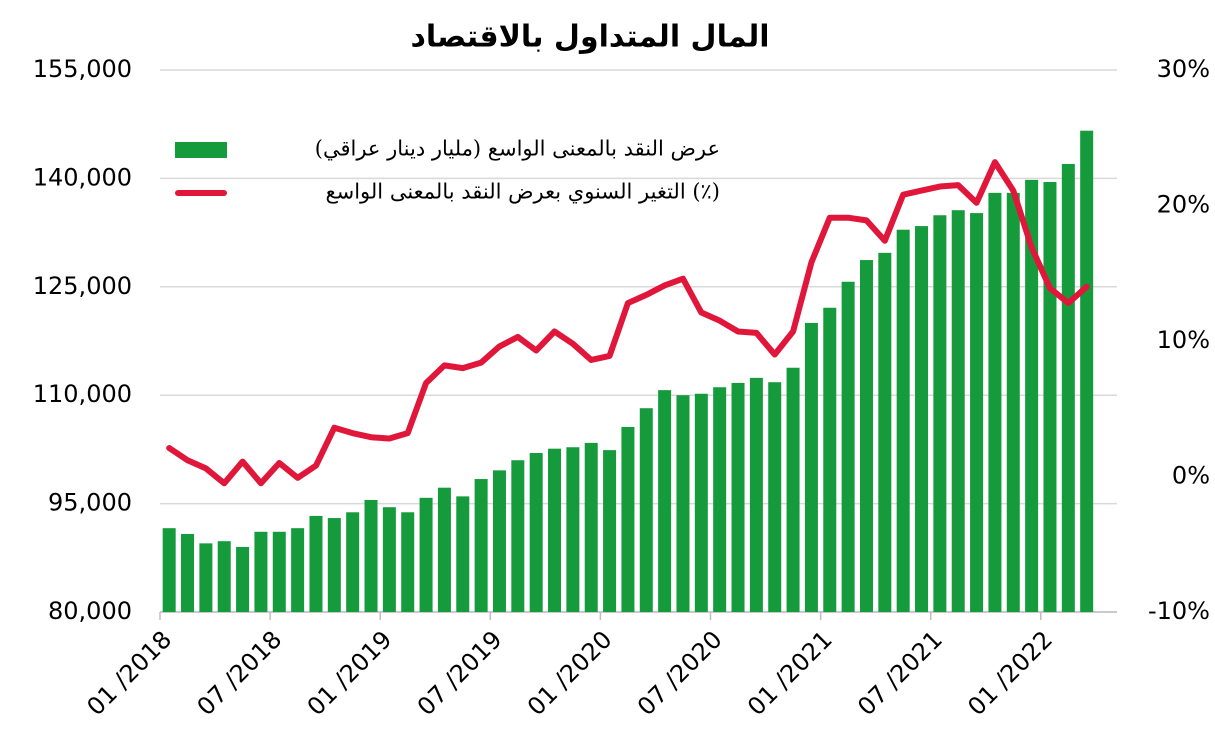 This screenshot has width=1215, height=734. Describe the element at coordinates (589, 37) in the screenshot. I see `chart-title: المال المتداول بالاقتصاد` at that location.